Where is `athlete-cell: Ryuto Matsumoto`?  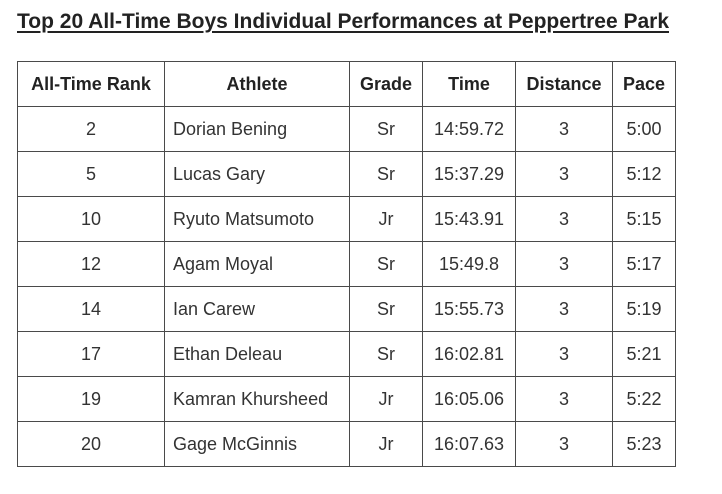 athlete-cell: Ryuto Matsumoto is located at coordinates (257, 219).